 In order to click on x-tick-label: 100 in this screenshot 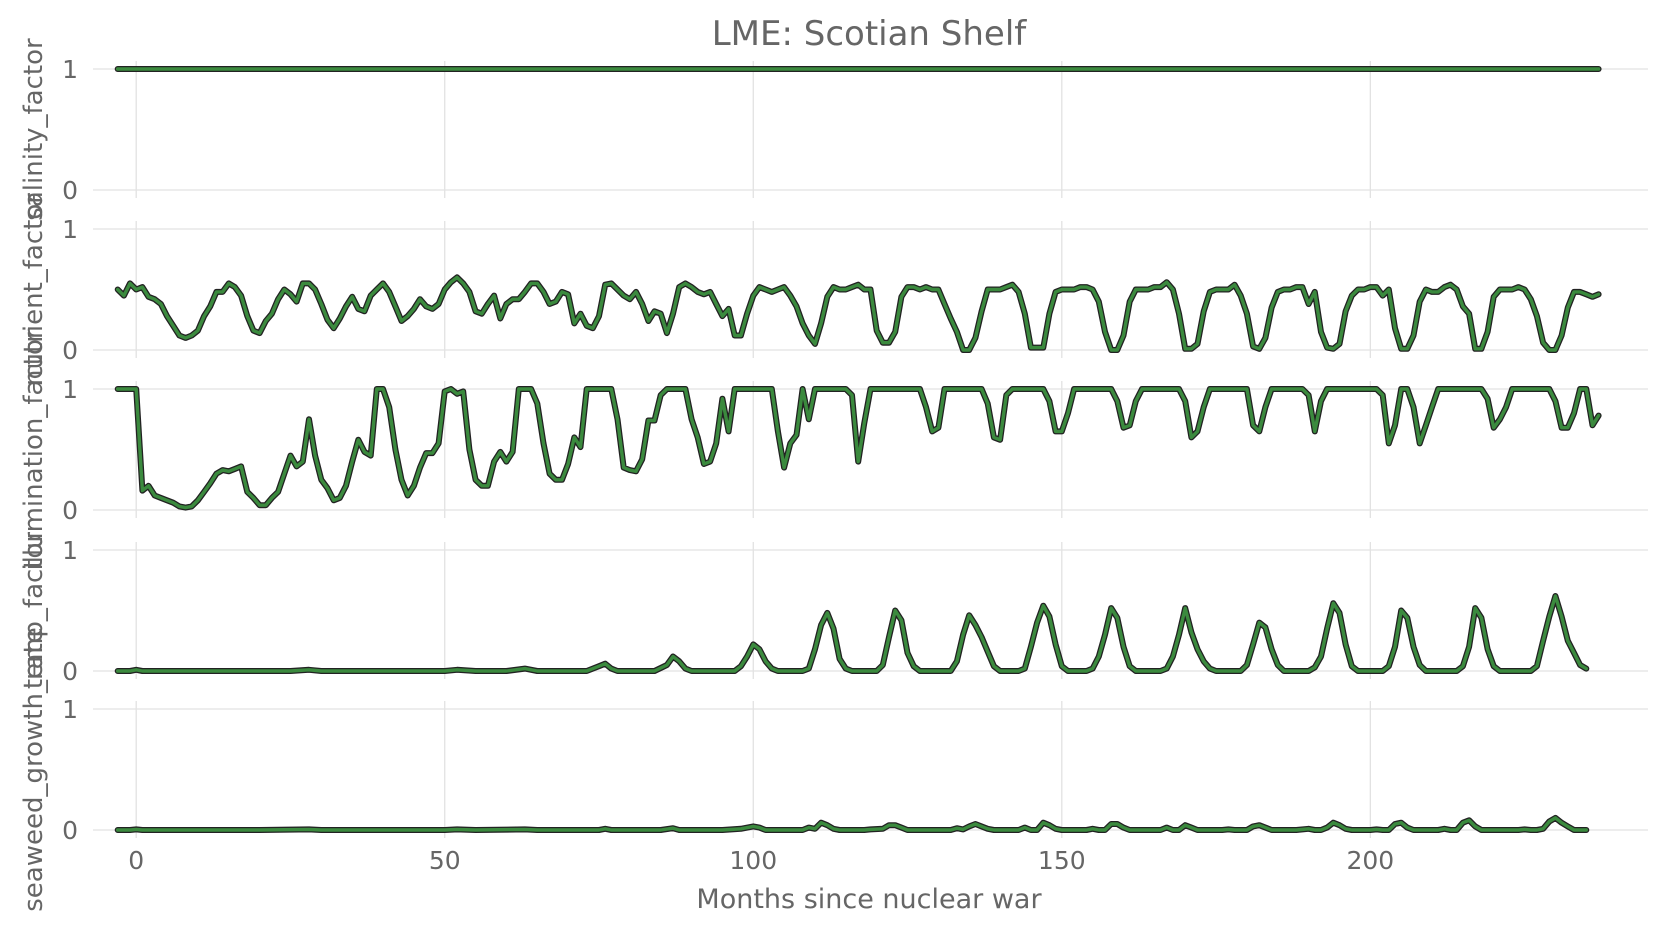, I will do `click(753, 860)`.